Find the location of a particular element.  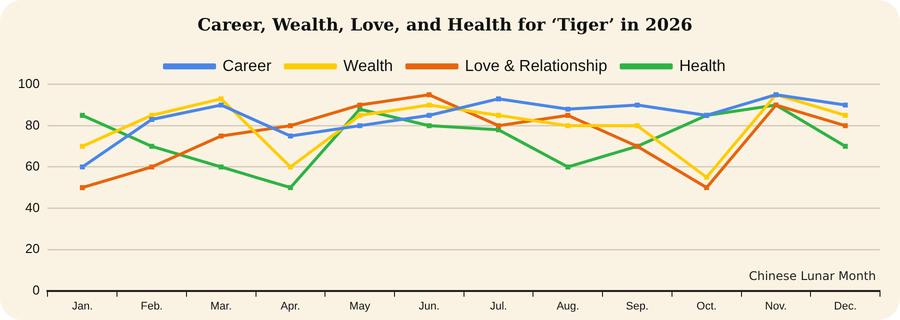

legend-label: Health is located at coordinates (702, 66).